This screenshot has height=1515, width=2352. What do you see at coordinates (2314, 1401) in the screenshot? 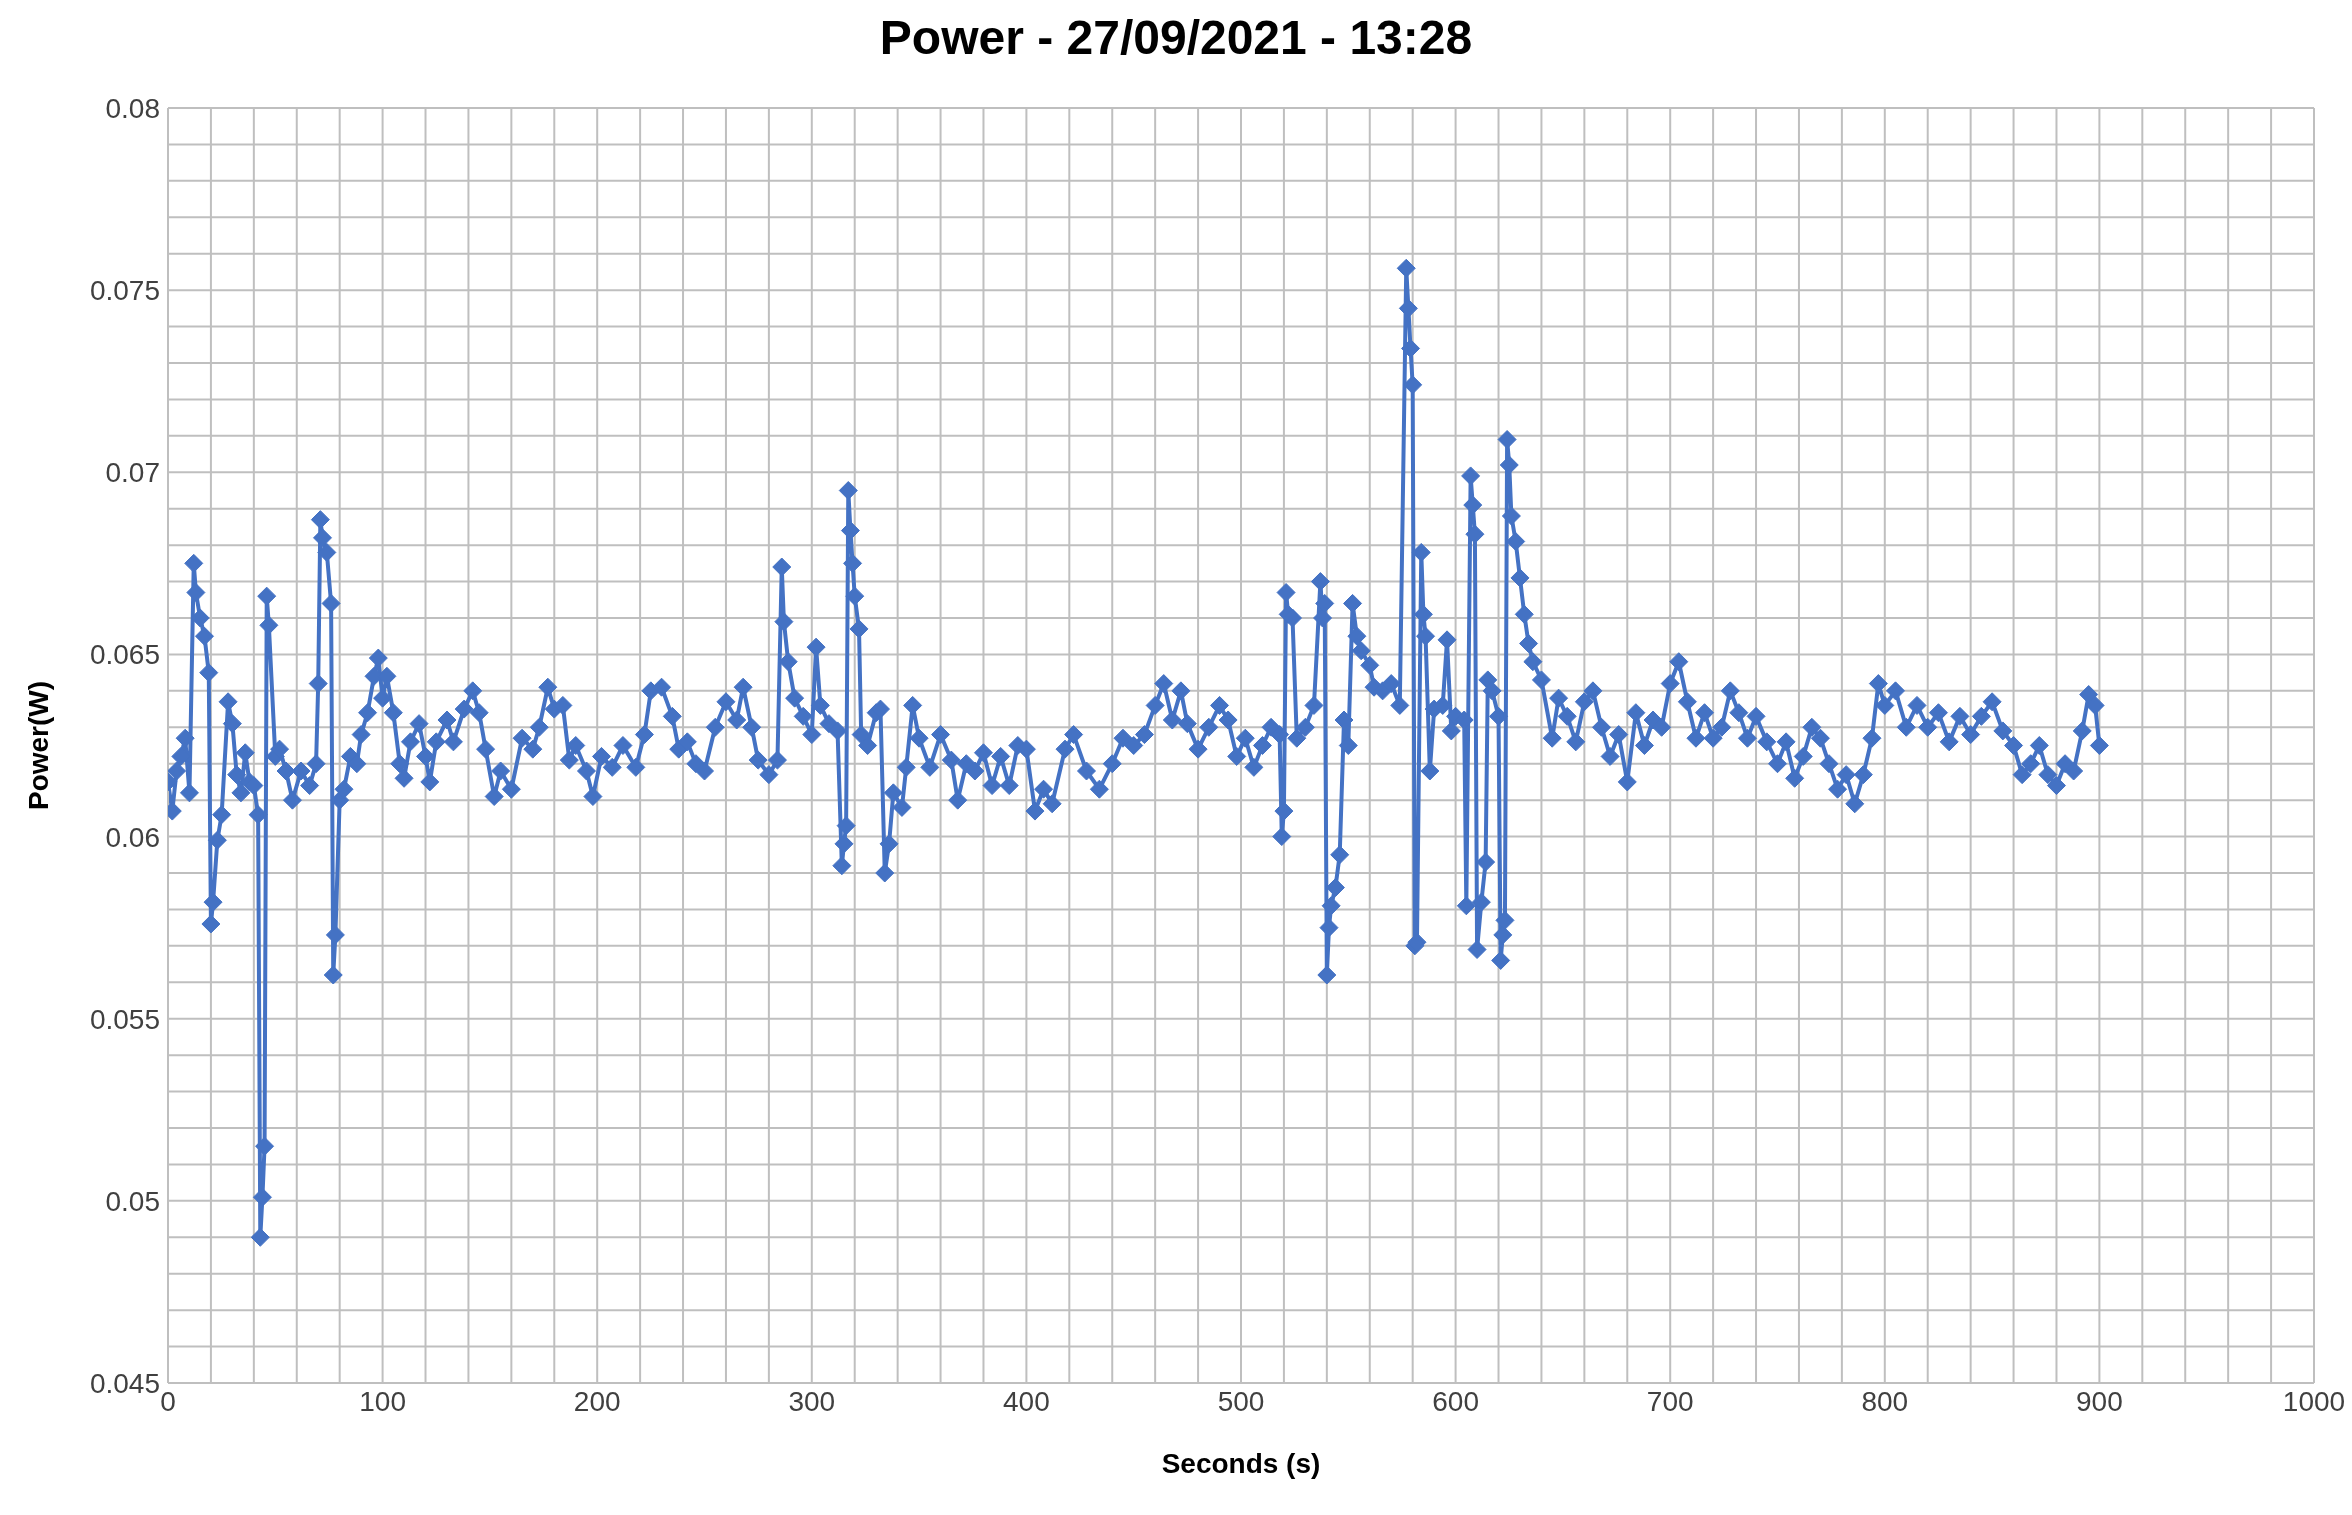
I see `x-tick-label: 1000` at bounding box center [2314, 1401].